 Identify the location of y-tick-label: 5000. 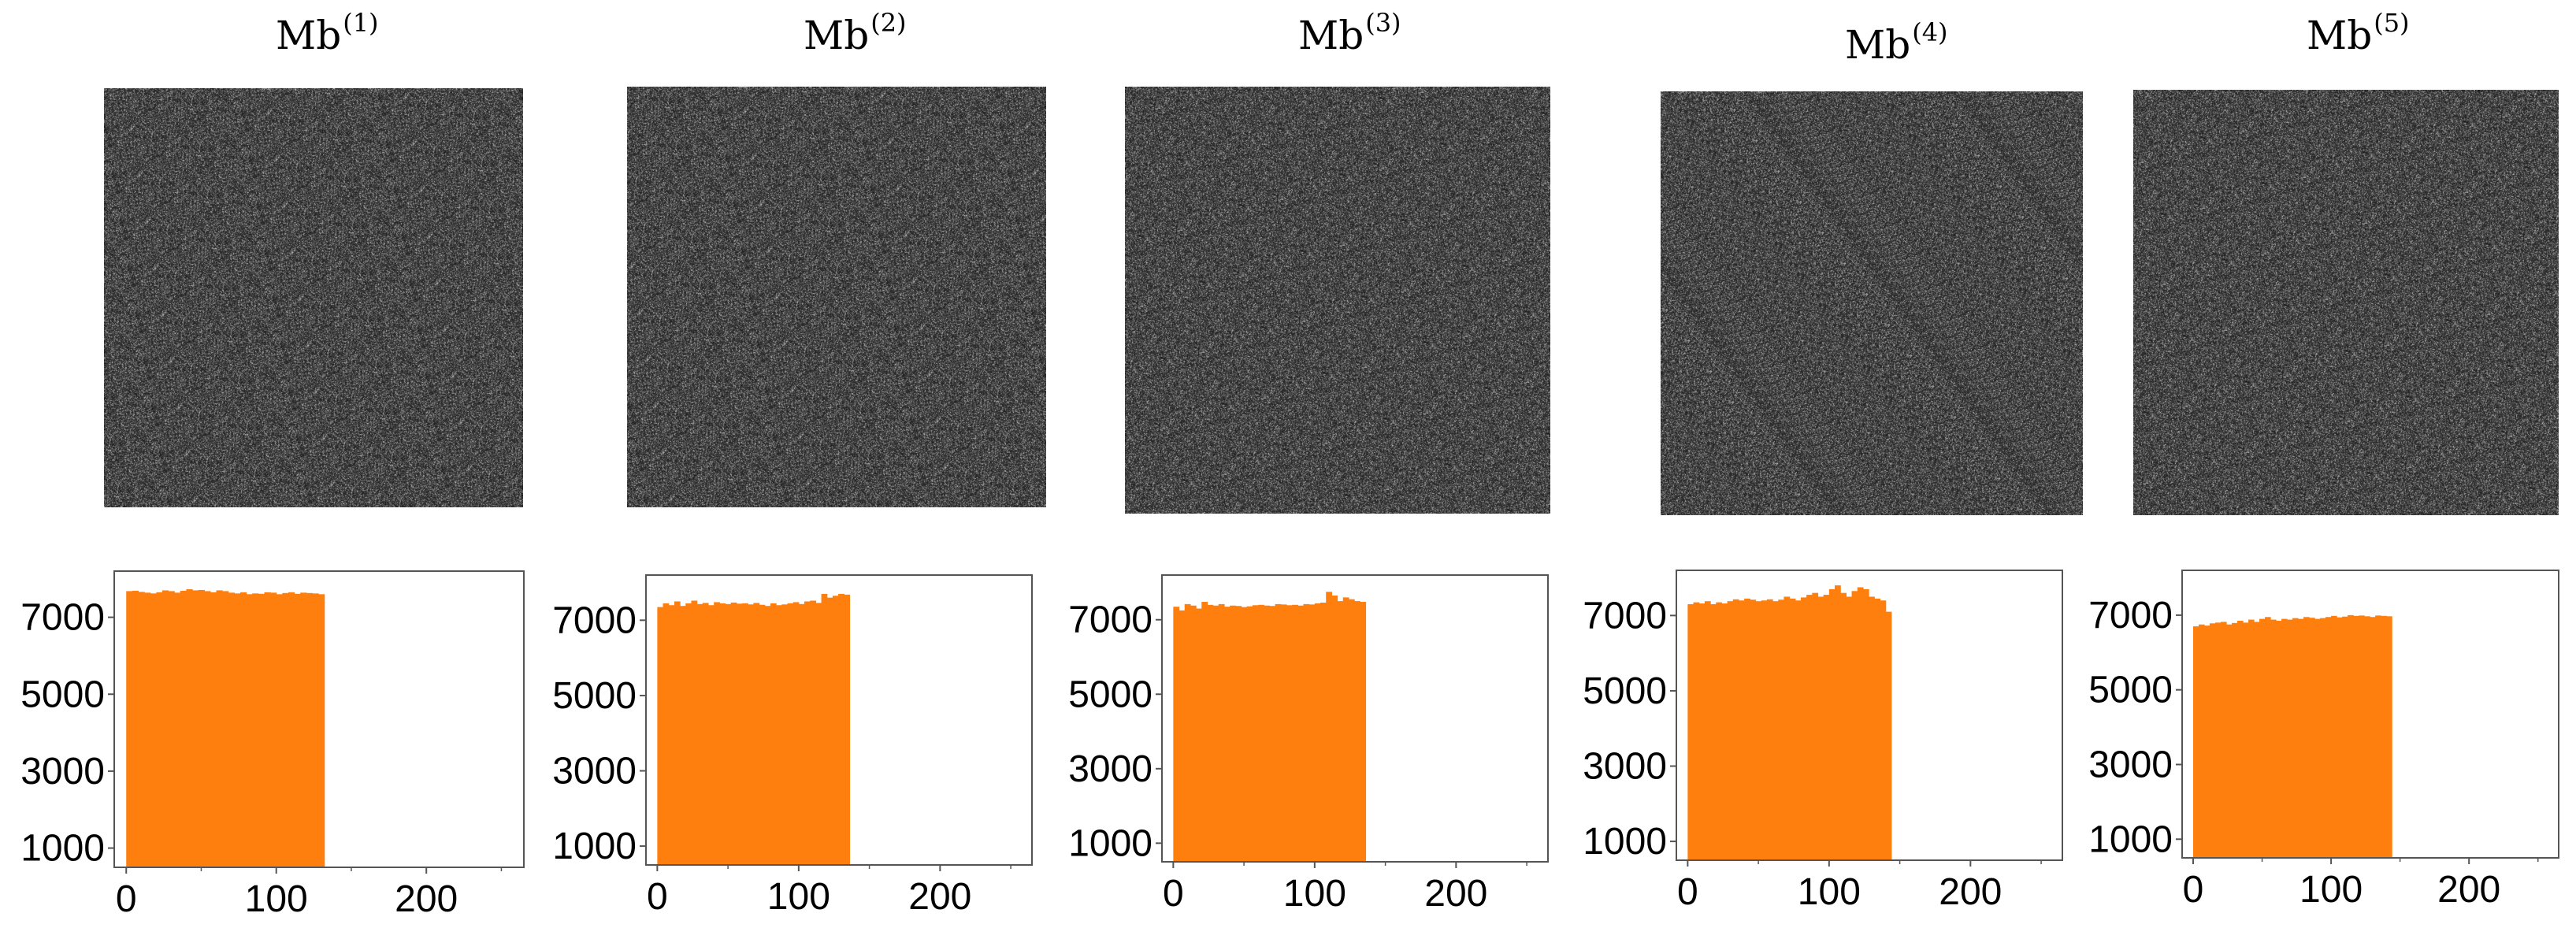
(62, 694).